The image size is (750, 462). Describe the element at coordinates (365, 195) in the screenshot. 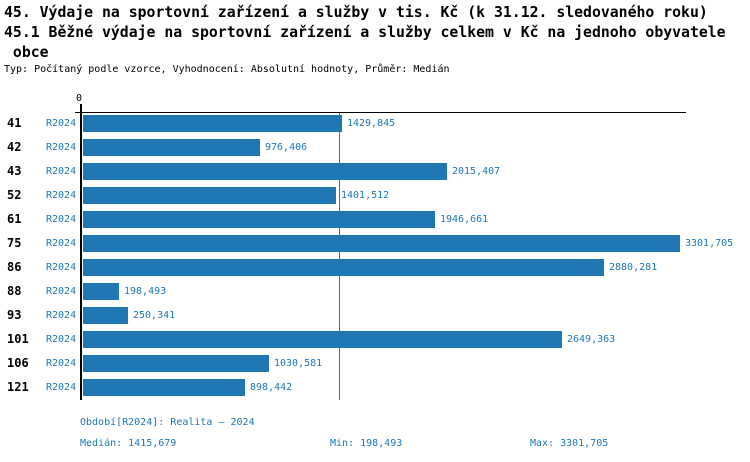

I see `bar-value-label: 1401,512` at that location.